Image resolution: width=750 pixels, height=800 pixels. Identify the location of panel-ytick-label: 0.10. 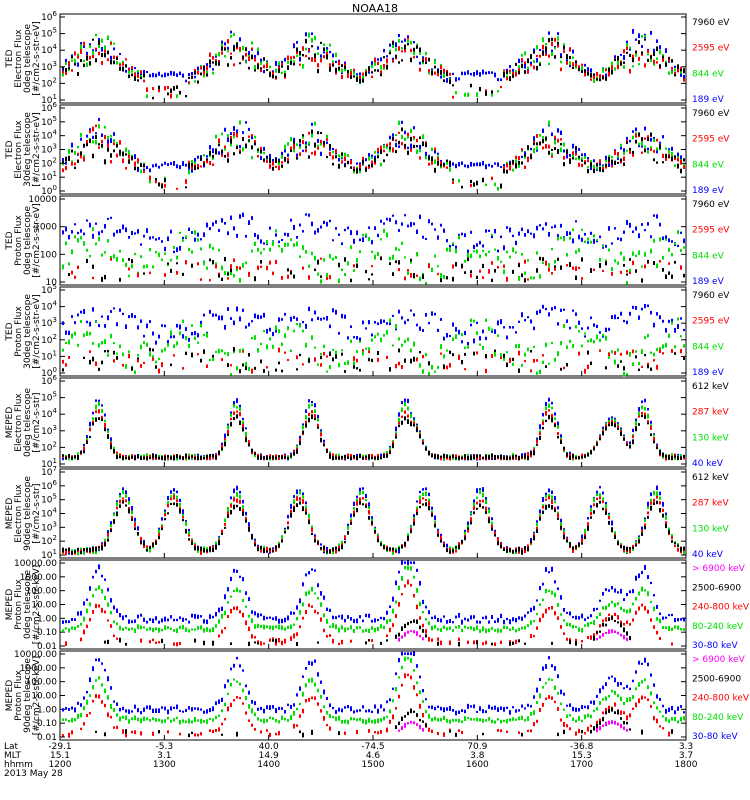
(47, 633).